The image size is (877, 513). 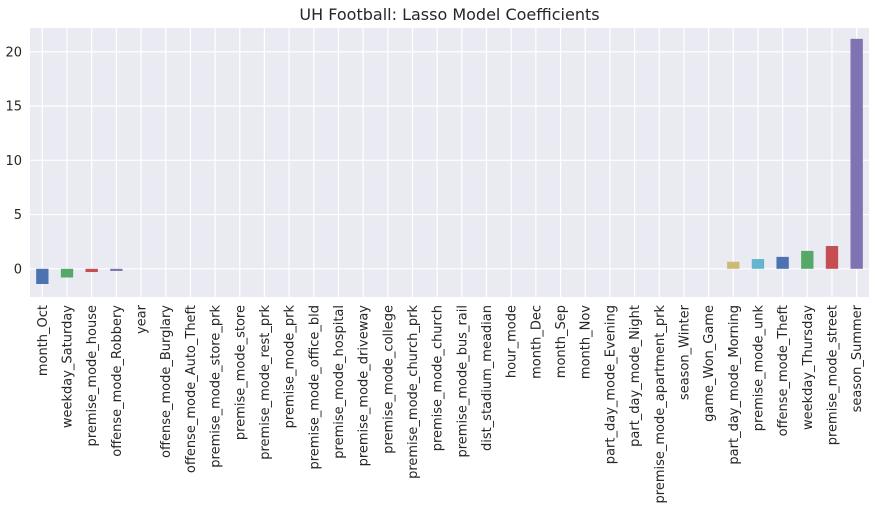 What do you see at coordinates (733, 265) in the screenshot?
I see `bar-part_day_mode_Morning` at bounding box center [733, 265].